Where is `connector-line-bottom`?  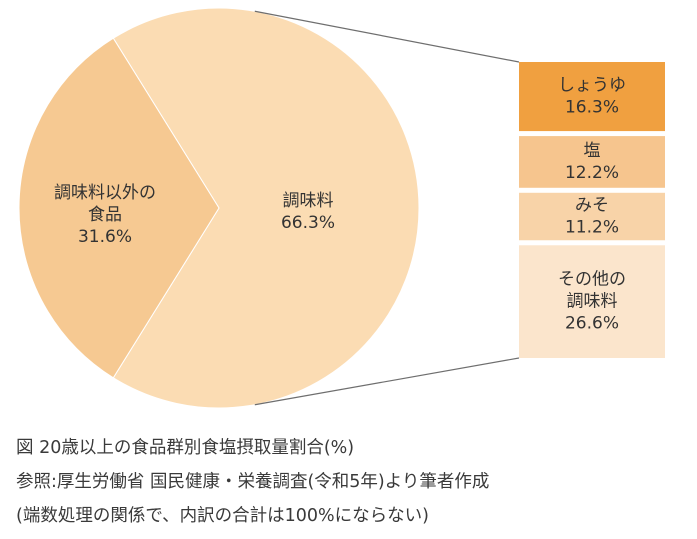 connector-line-bottom is located at coordinates (387, 381).